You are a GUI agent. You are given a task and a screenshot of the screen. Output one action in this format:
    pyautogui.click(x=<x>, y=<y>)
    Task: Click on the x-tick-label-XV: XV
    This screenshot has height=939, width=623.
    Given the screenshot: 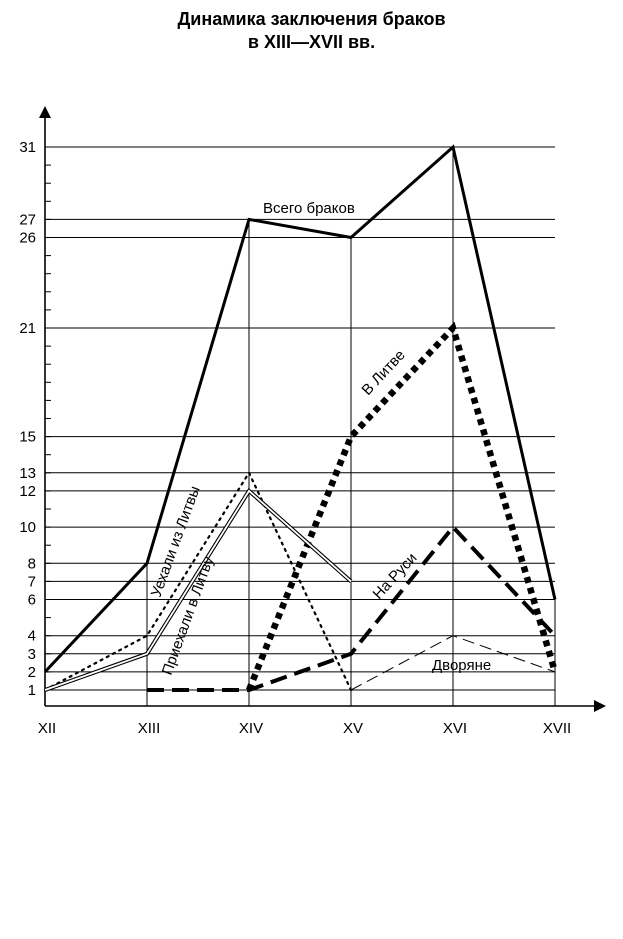 What is the action you would take?
    pyautogui.click(x=353, y=728)
    